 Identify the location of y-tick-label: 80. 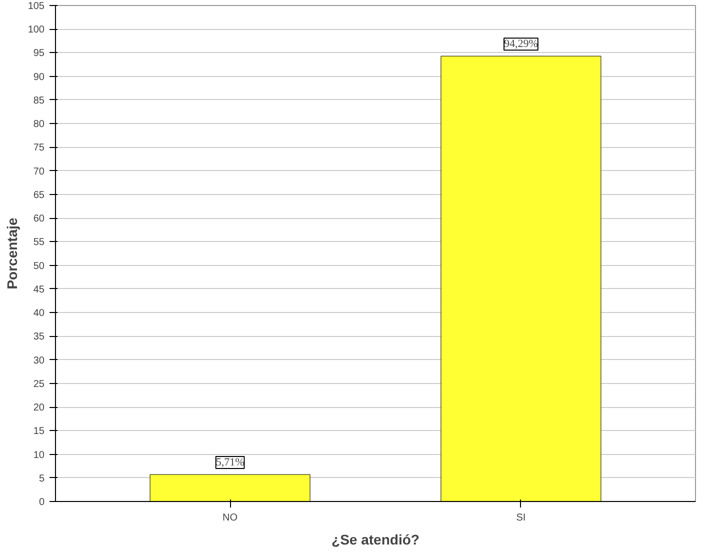
(39, 124).